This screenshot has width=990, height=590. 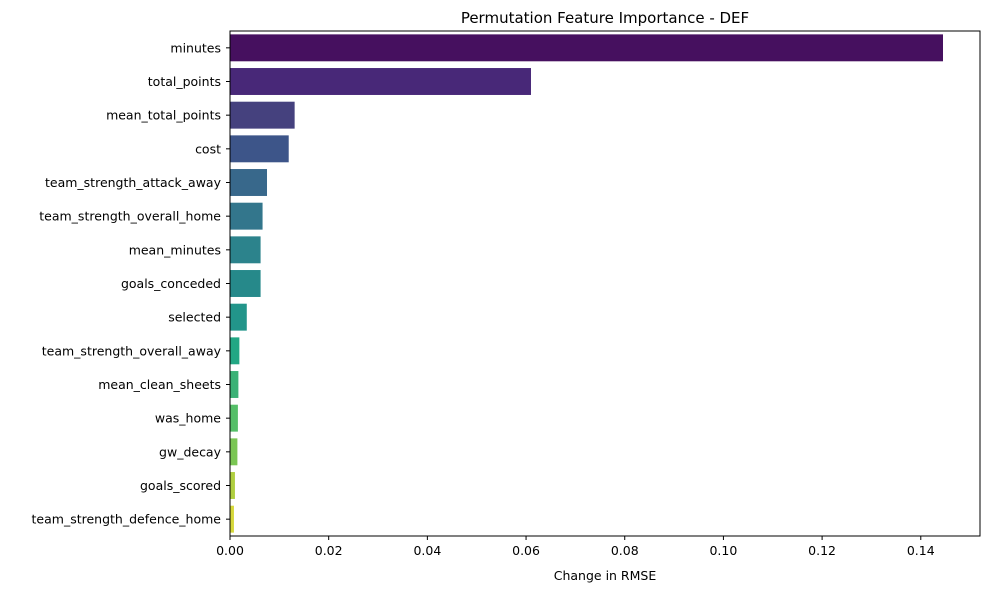 I want to click on y-tick-label: team_strength_attack_away, so click(x=133, y=182).